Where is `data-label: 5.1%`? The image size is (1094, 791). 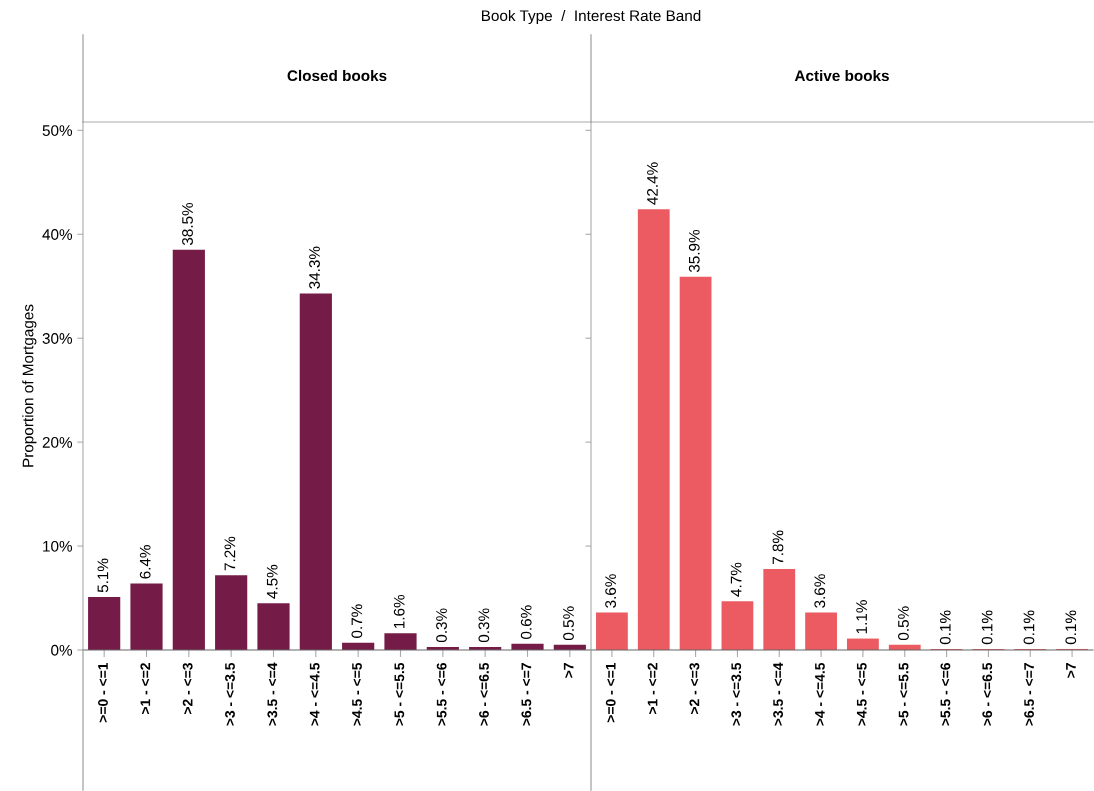 data-label: 5.1% is located at coordinates (103, 575).